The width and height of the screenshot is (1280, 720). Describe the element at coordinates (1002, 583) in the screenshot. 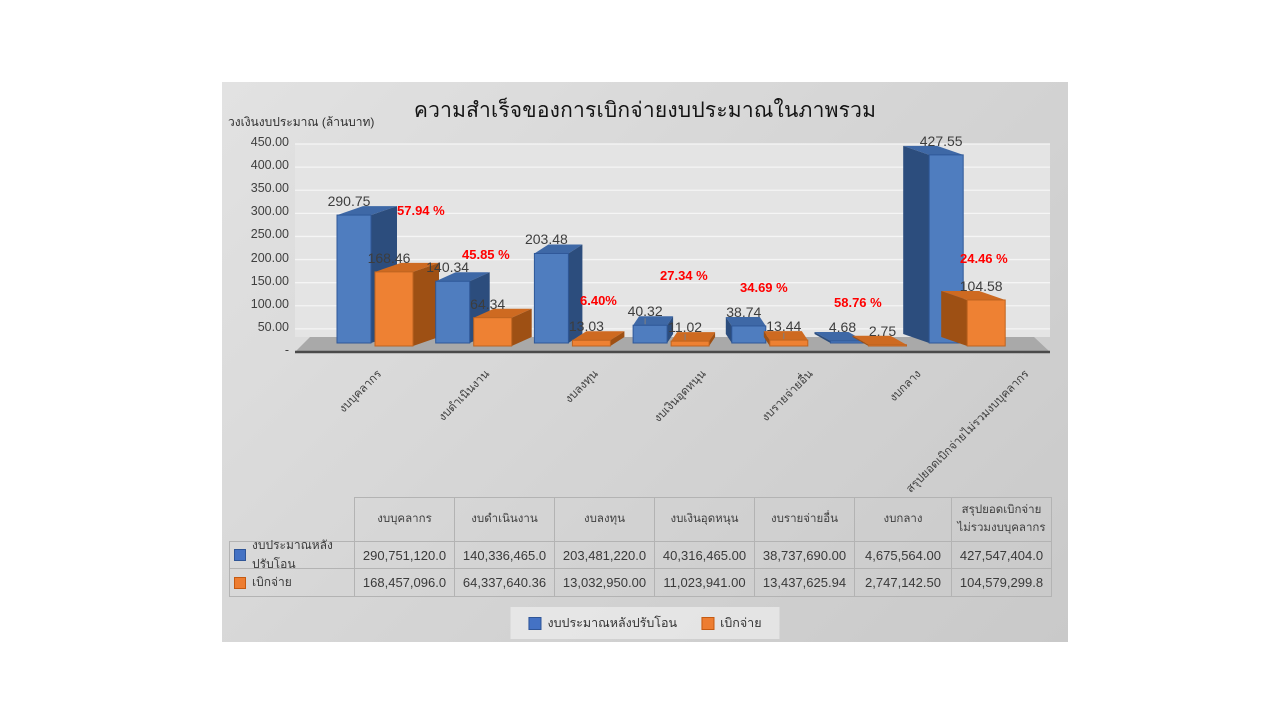

I see `table-cell: 104,579,299.8` at that location.